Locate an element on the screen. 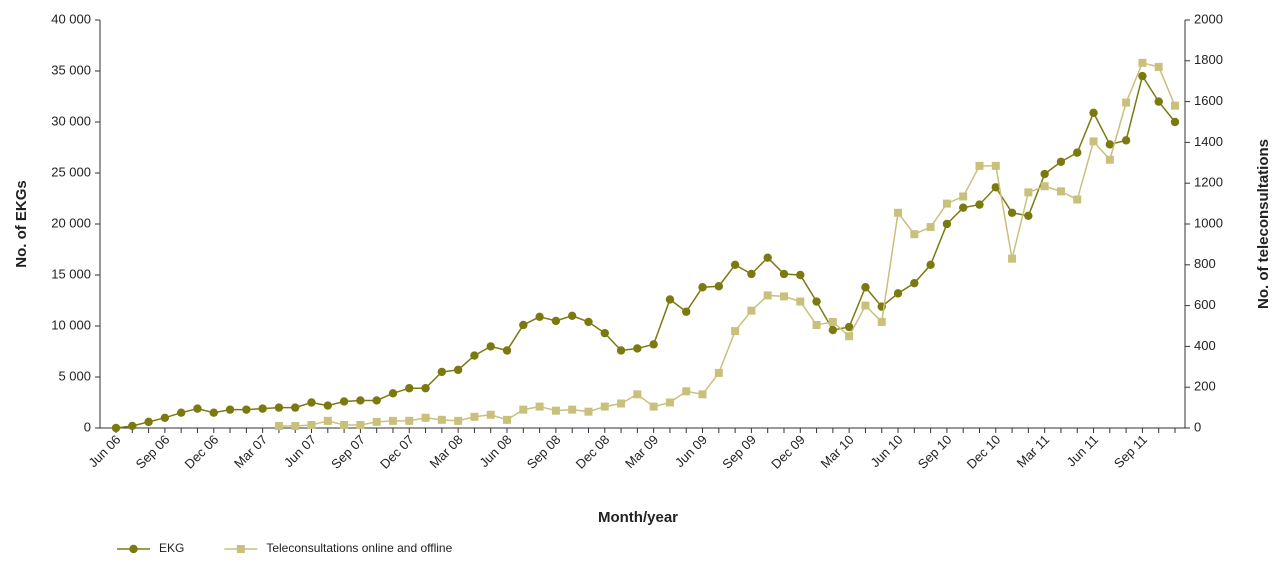 This screenshot has height=571, width=1278. x-tick-label: Mar 10 is located at coordinates (836, 451).